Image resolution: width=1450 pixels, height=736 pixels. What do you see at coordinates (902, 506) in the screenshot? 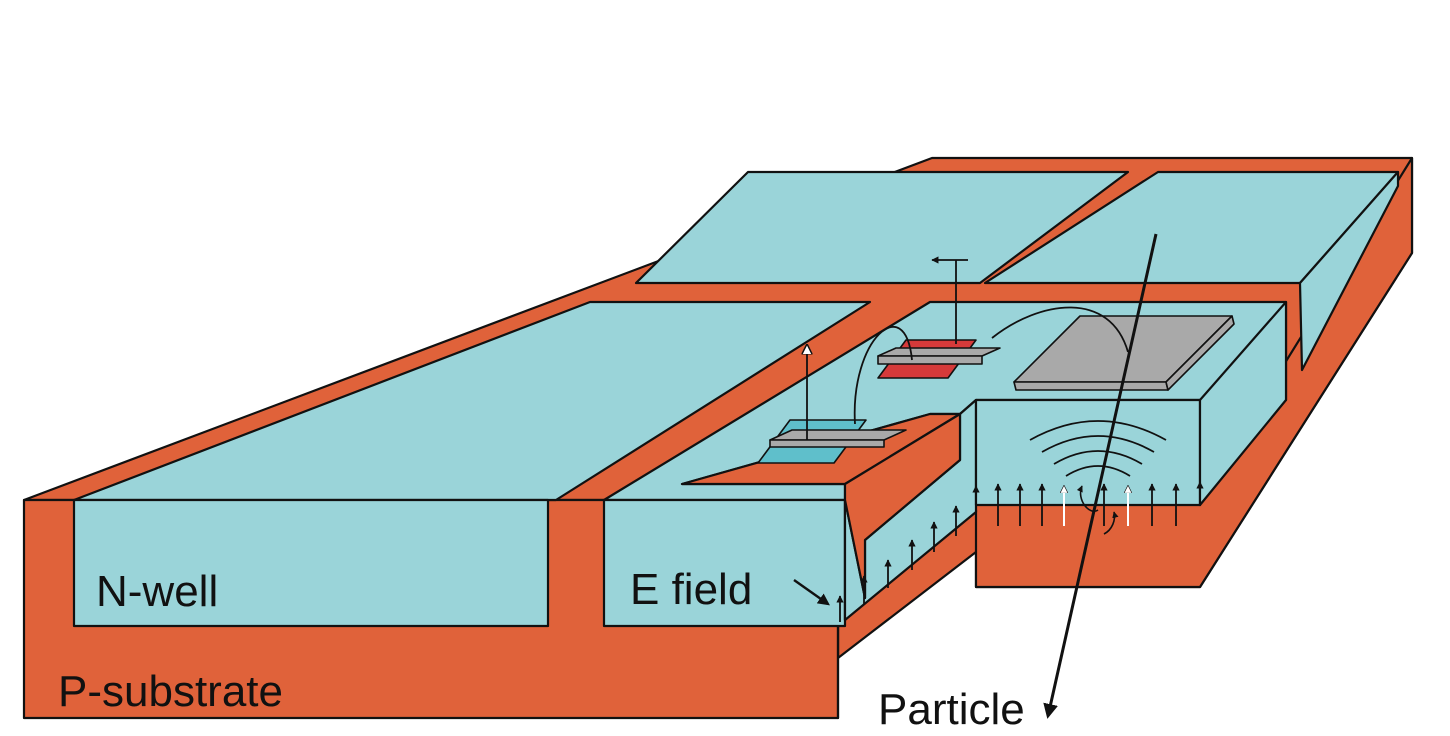
I see `pwell-region-wall` at bounding box center [902, 506].